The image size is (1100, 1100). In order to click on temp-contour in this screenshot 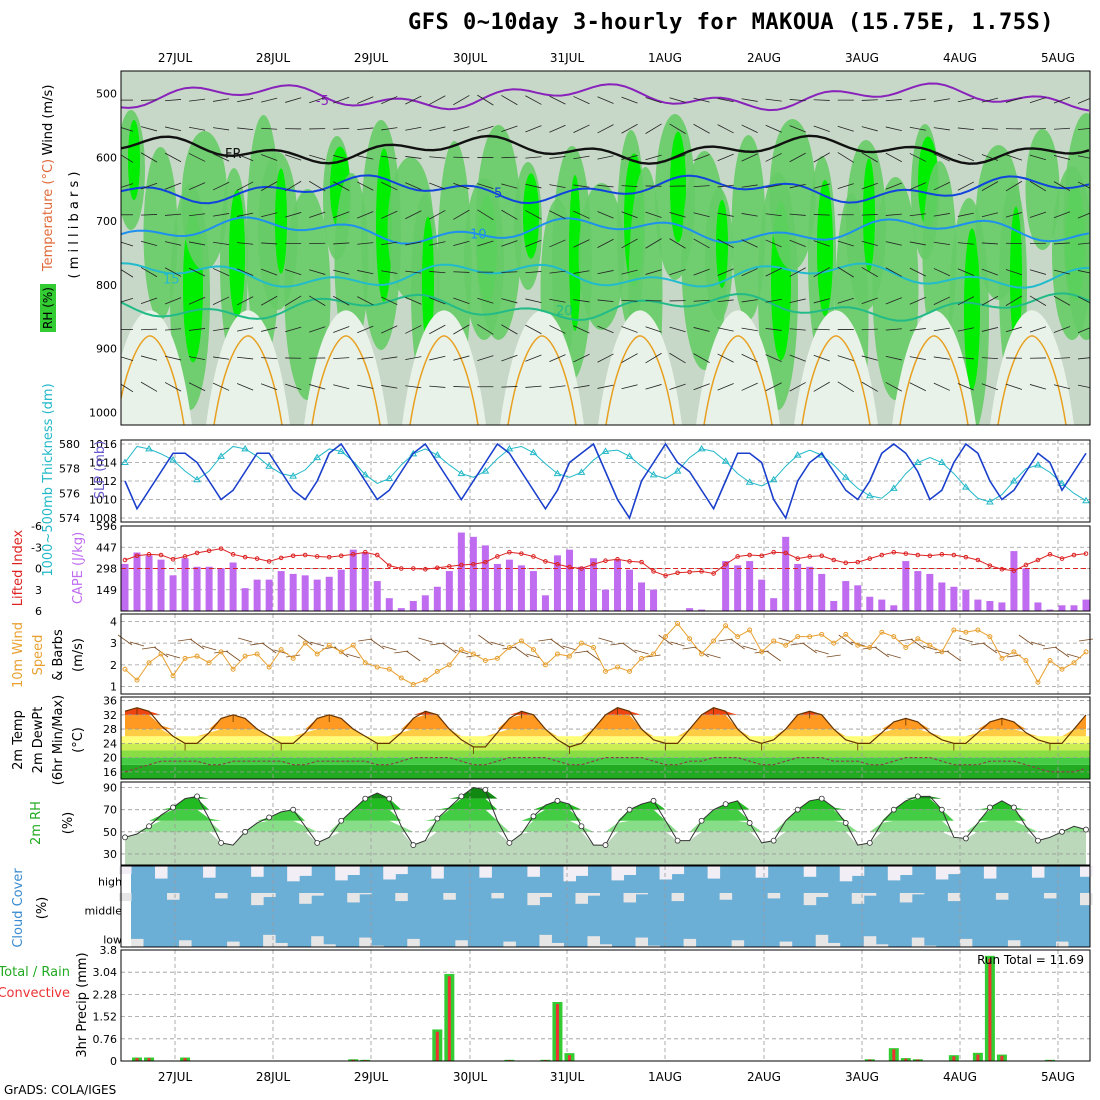, I will do `click(605, 275)`.